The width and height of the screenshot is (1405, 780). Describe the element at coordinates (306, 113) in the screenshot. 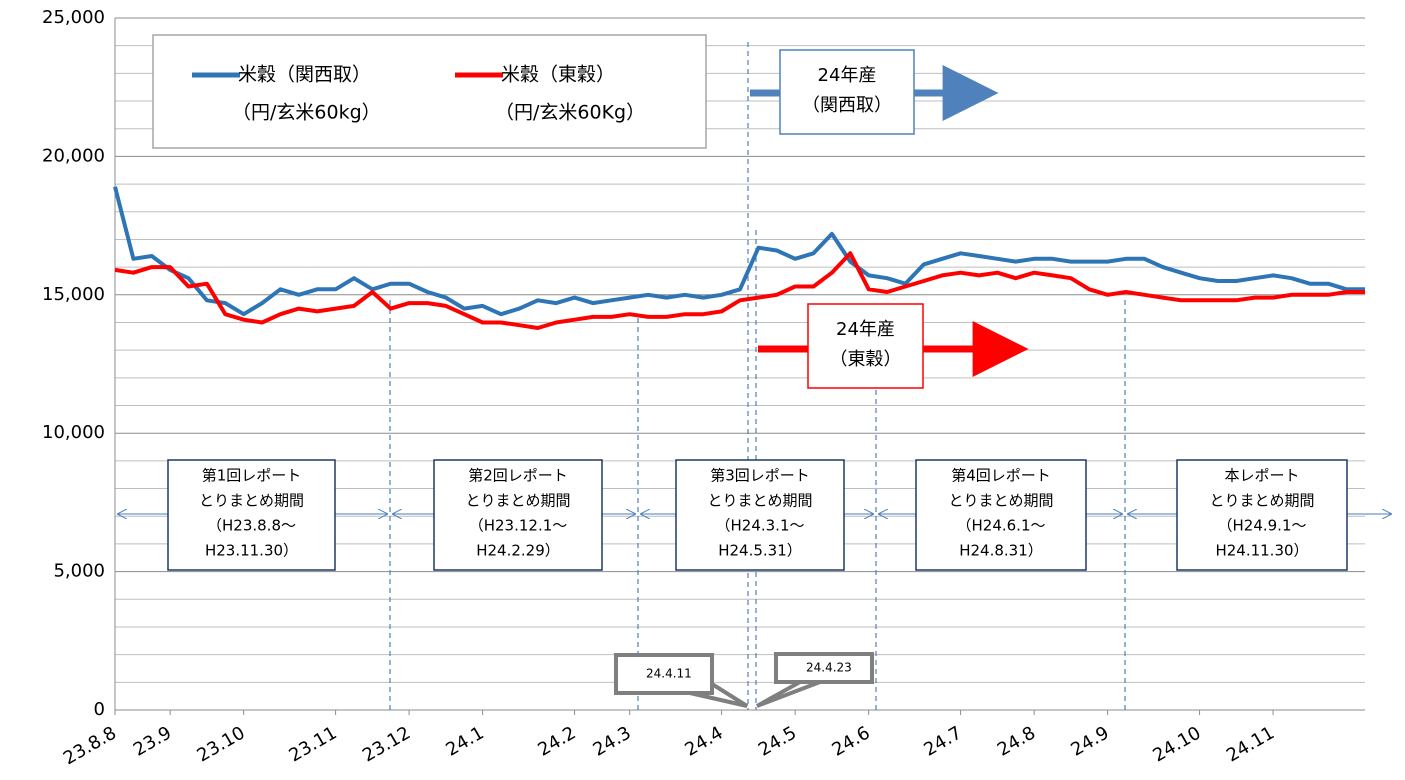

I see `legend-unit: （円/玄米60kg）` at that location.